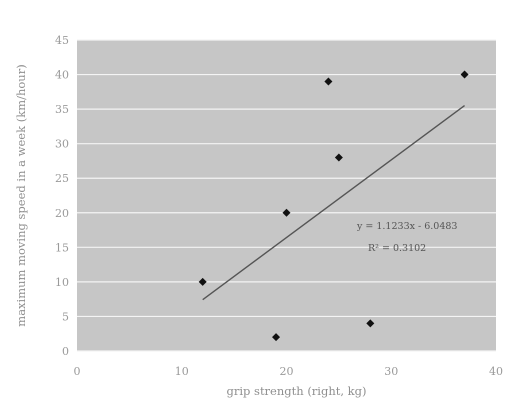 This screenshot has height=401, width=513. What do you see at coordinates (77, 371) in the screenshot?
I see `x-tick-label: 0` at bounding box center [77, 371].